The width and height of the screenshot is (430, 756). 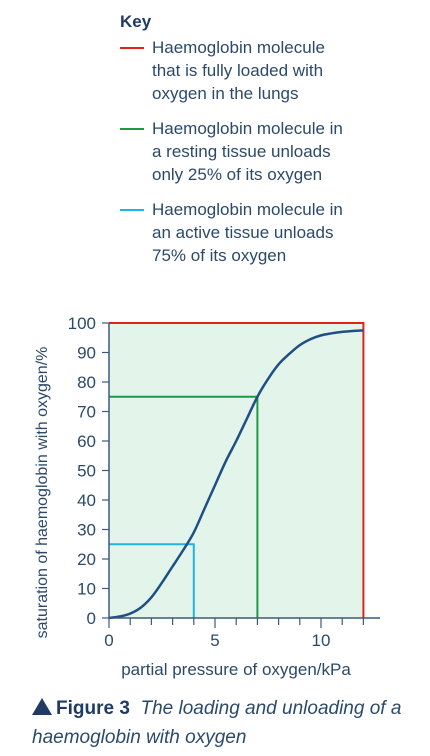 What do you see at coordinates (132, 210) in the screenshot?
I see `key-swatch-blue` at bounding box center [132, 210].